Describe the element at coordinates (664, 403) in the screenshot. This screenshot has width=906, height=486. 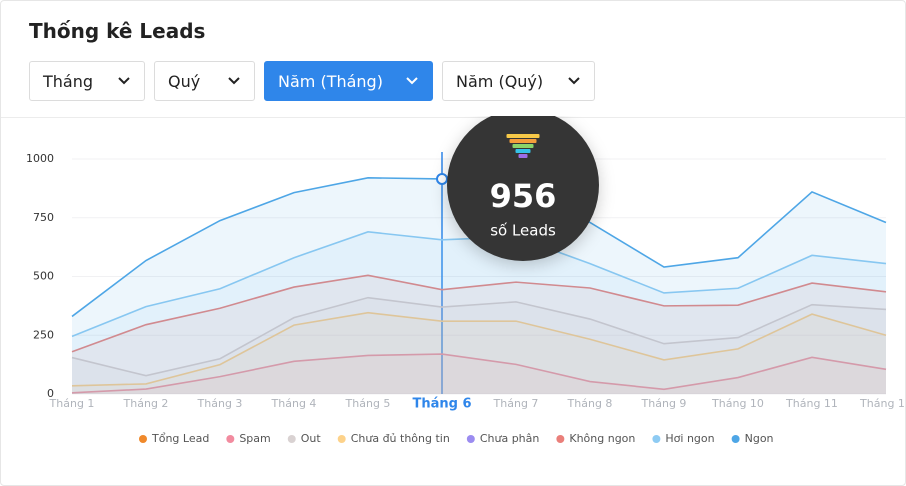
I see `x-tick-label: Tháng 9` at that location.